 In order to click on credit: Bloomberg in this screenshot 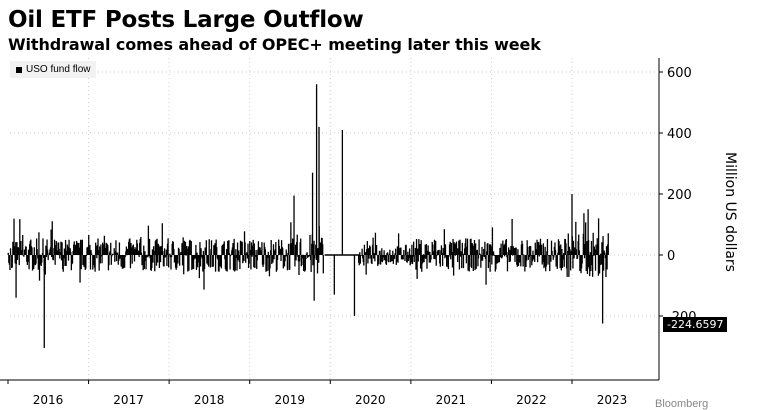, I will do `click(682, 404)`.